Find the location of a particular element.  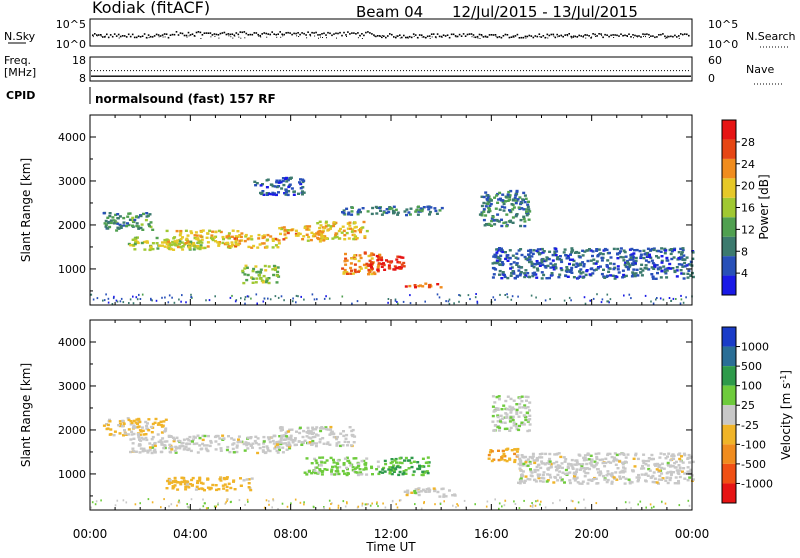

noise-panel-frame is located at coordinates (391, 32).